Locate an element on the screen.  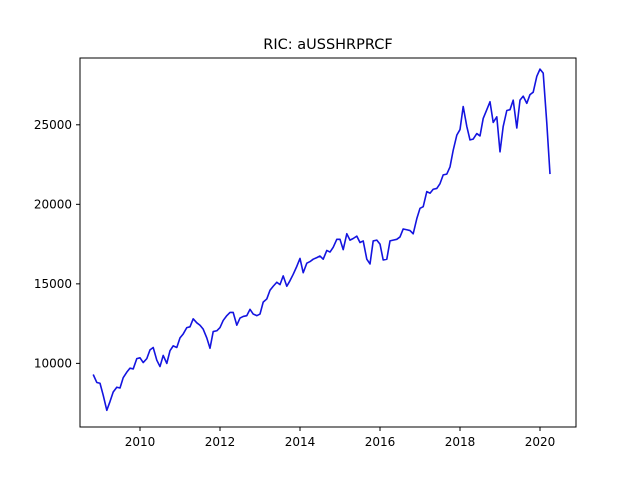
x-tick-label: 2010 is located at coordinates (140, 442).